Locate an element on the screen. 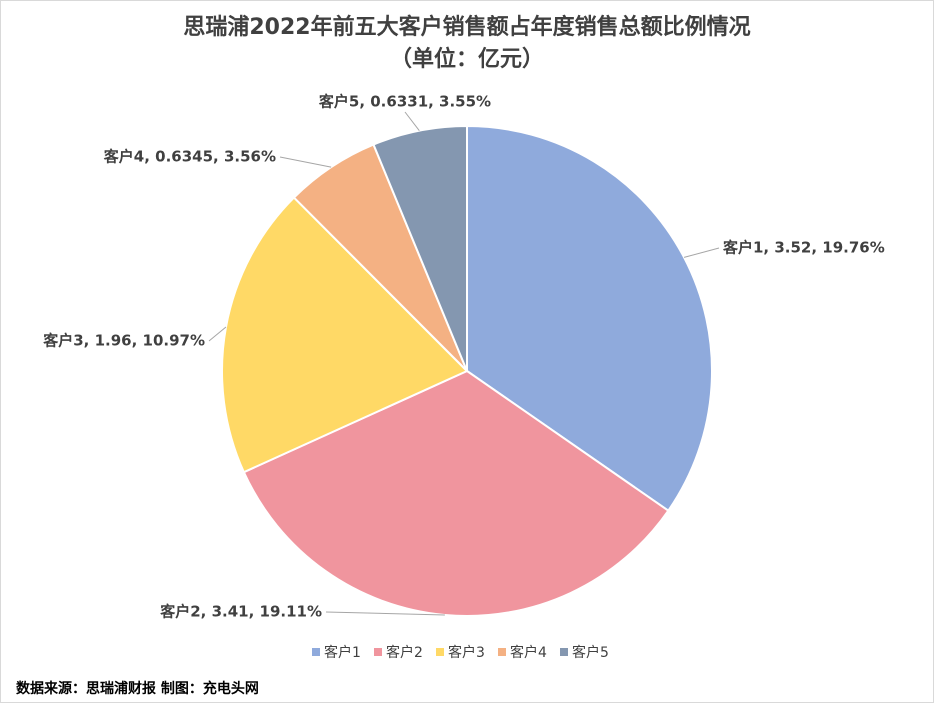  data-label: 客户5, 0.6331, 3.55% is located at coordinates (404, 102).